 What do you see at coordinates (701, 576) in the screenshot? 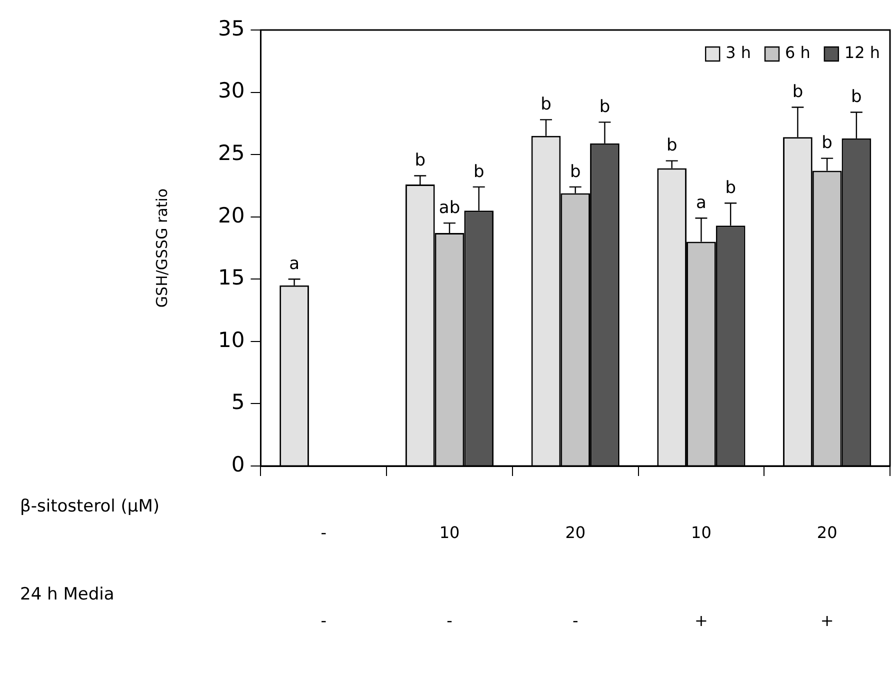
I see `category-label: 10 +` at bounding box center [701, 576].